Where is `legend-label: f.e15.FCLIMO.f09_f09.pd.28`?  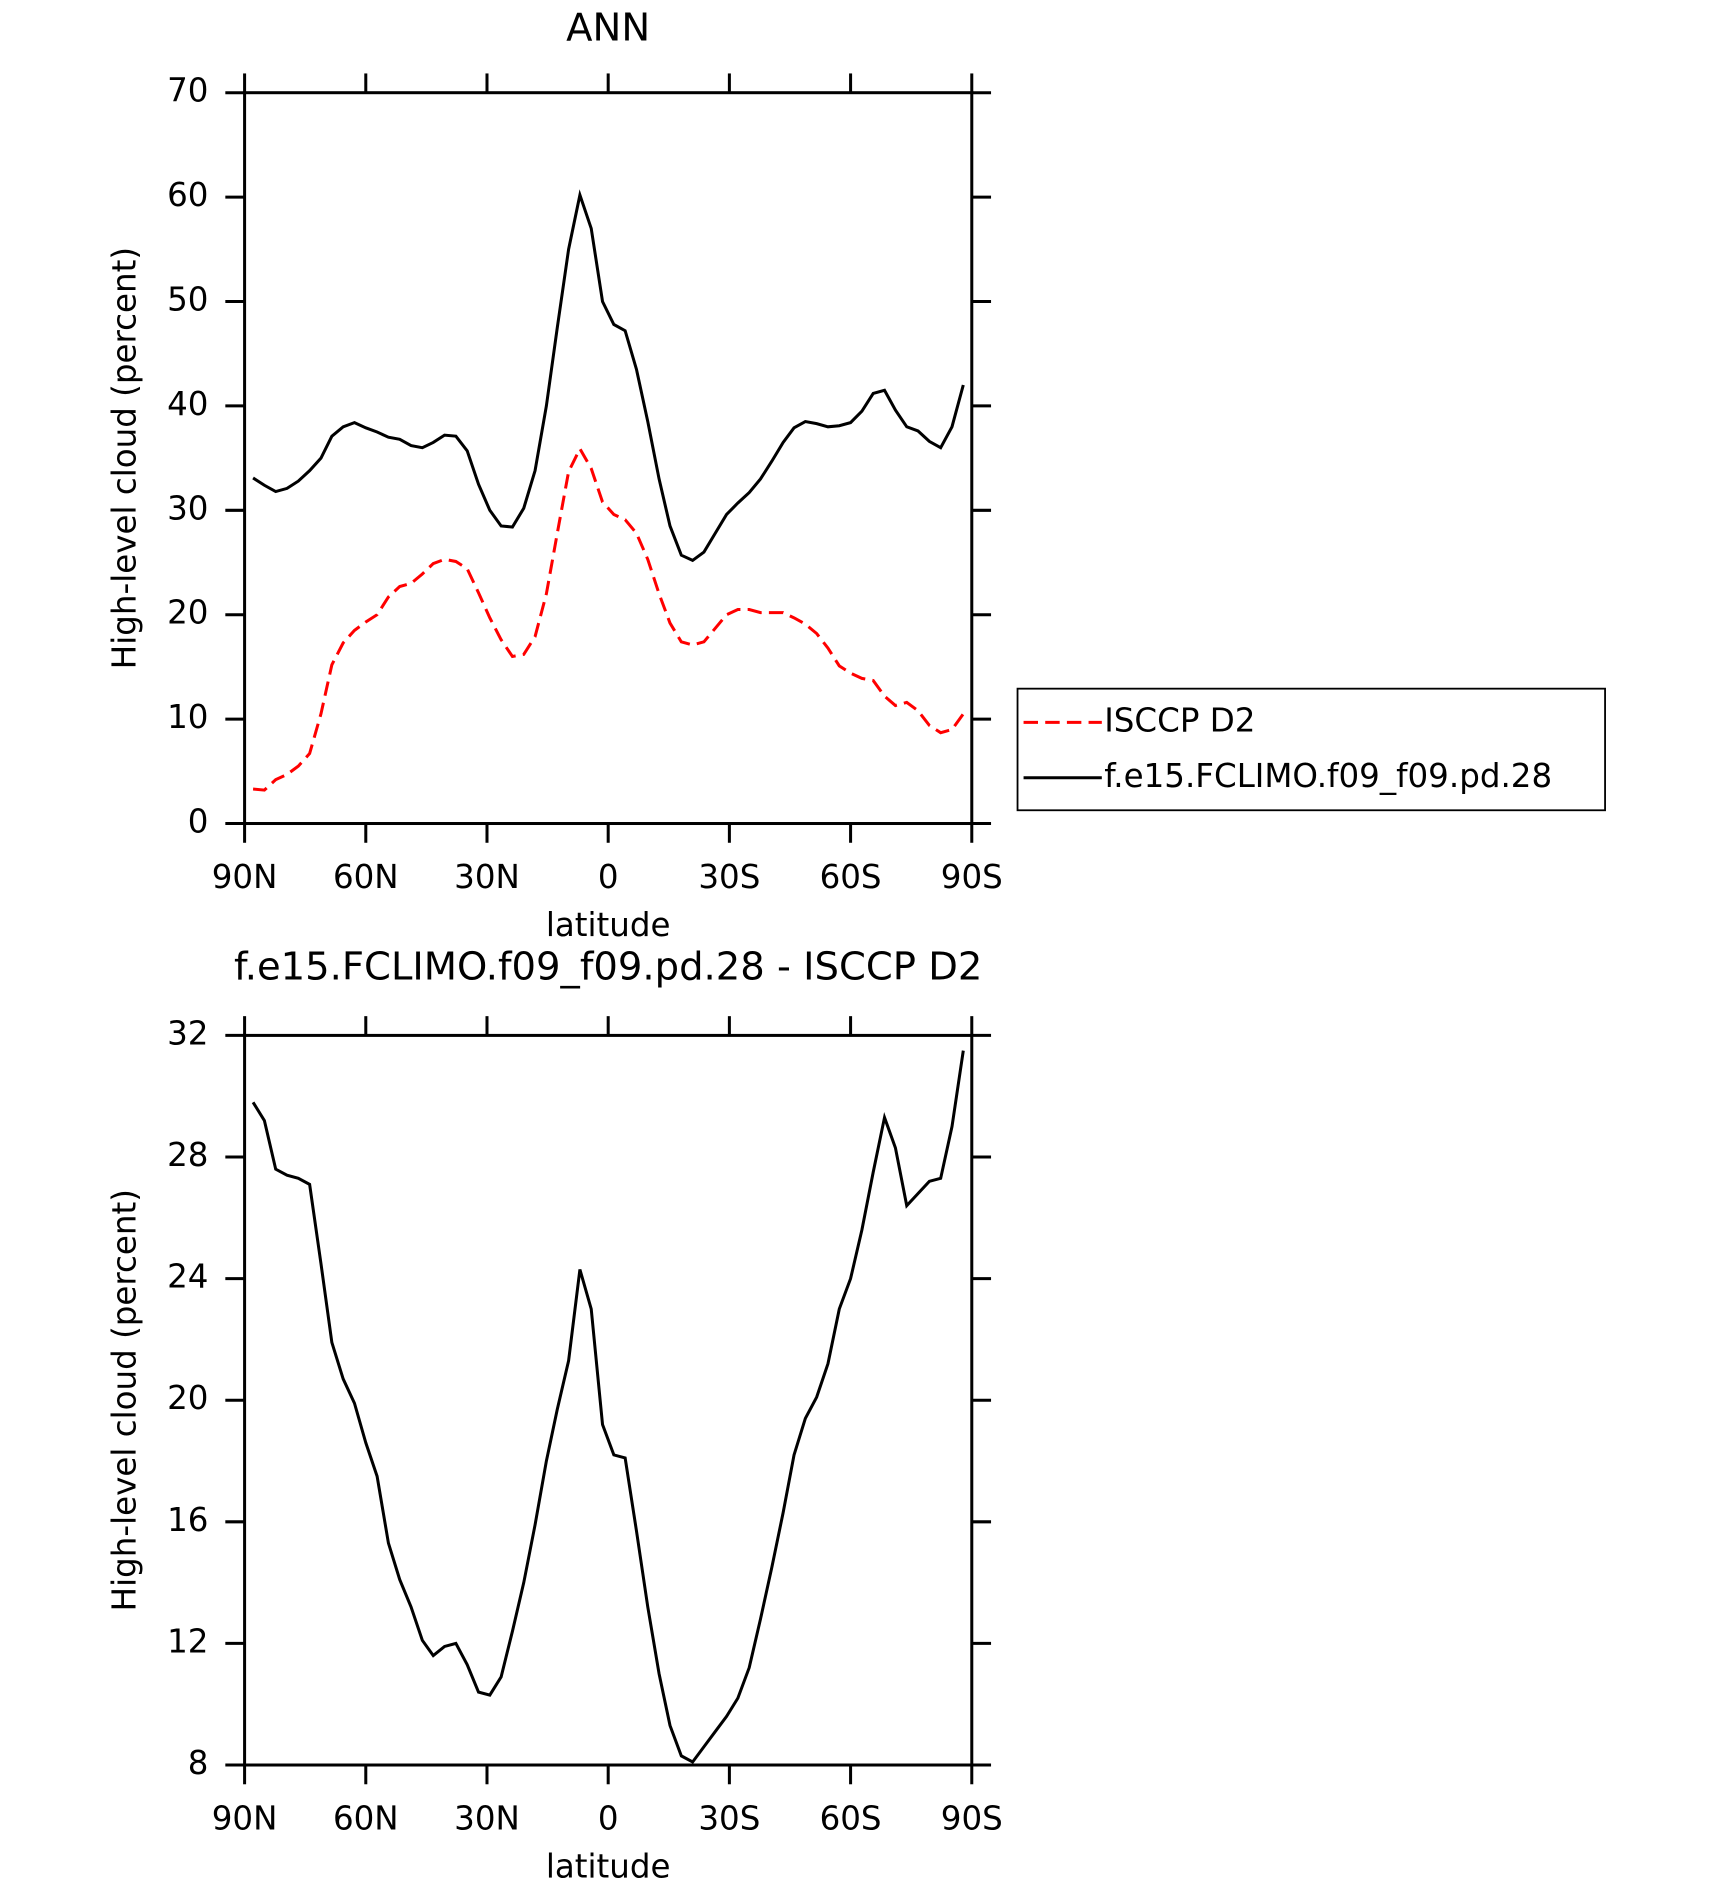 legend-label: f.e15.FCLIMO.f09_f09.pd.28 is located at coordinates (1328, 776).